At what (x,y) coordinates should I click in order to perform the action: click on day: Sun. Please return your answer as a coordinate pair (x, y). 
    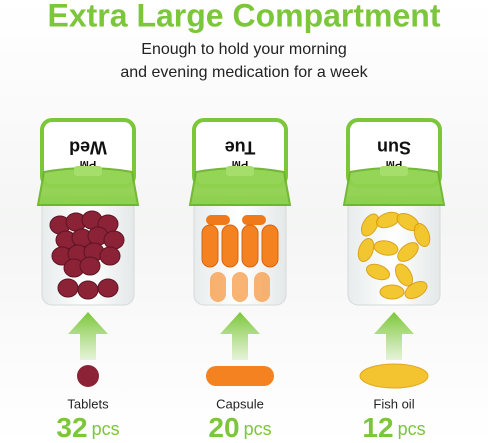
    Looking at the image, I should click on (394, 147).